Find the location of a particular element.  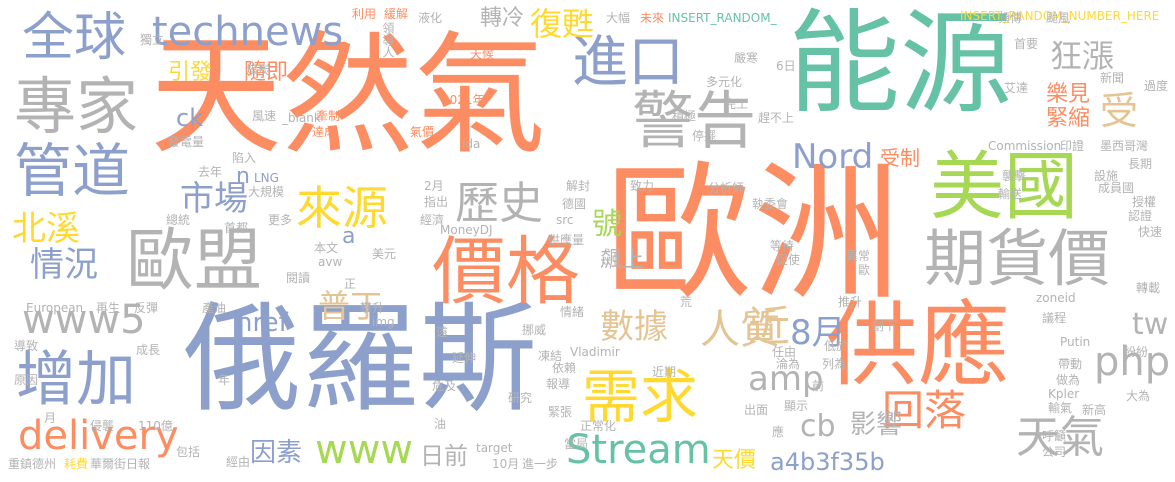

word: 10月 is located at coordinates (506, 464).